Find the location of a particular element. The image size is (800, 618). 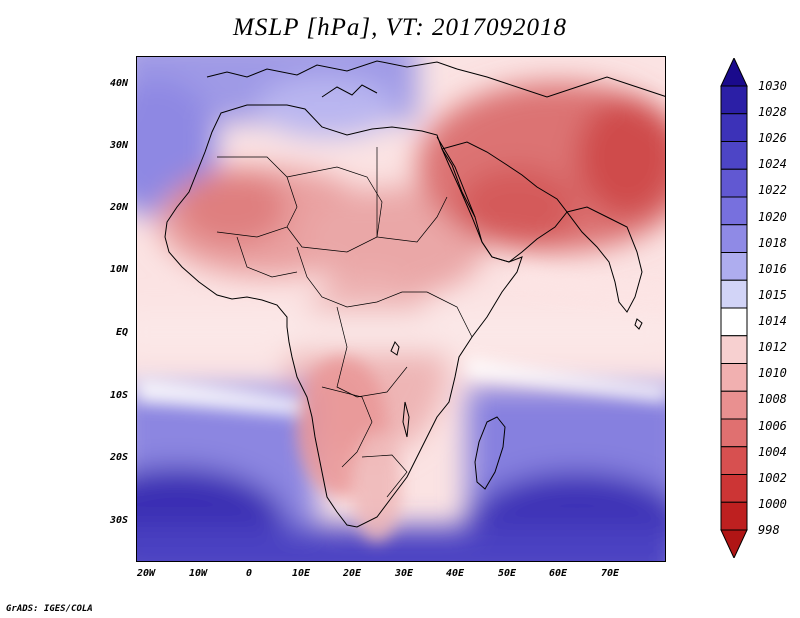

colorbar-label: 998 is located at coordinates (769, 530).